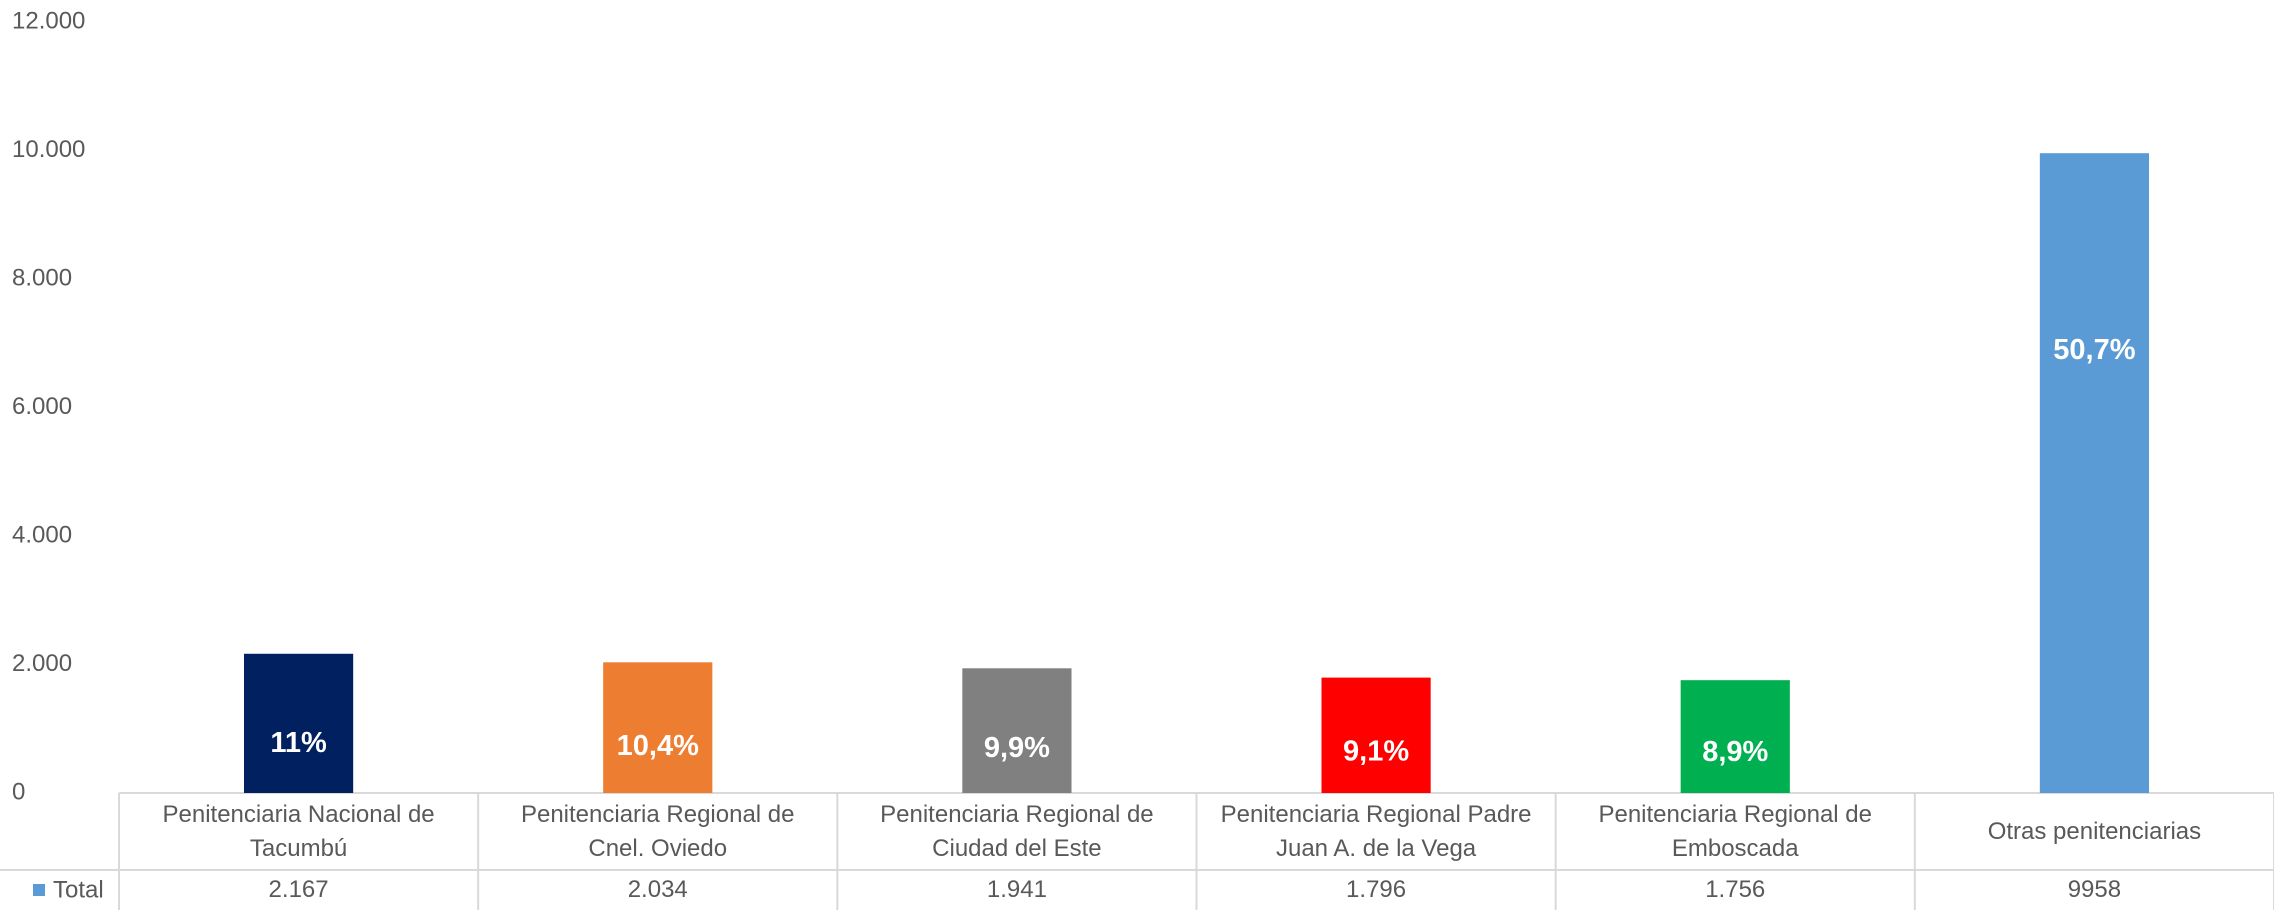 The height and width of the screenshot is (910, 2274). I want to click on legend-label: Total, so click(78, 889).